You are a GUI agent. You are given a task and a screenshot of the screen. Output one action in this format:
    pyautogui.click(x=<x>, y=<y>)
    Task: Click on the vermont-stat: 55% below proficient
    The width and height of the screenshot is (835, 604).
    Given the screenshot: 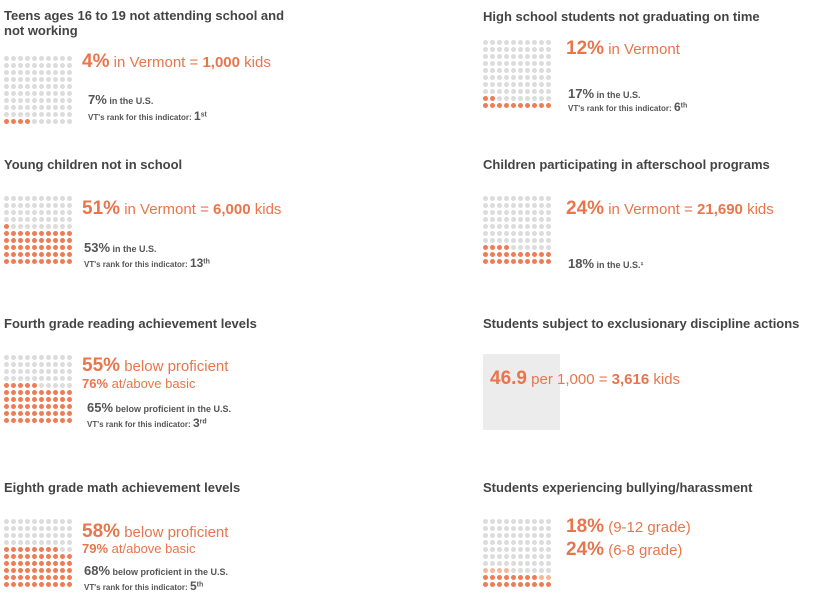 What is the action you would take?
    pyautogui.click(x=155, y=366)
    